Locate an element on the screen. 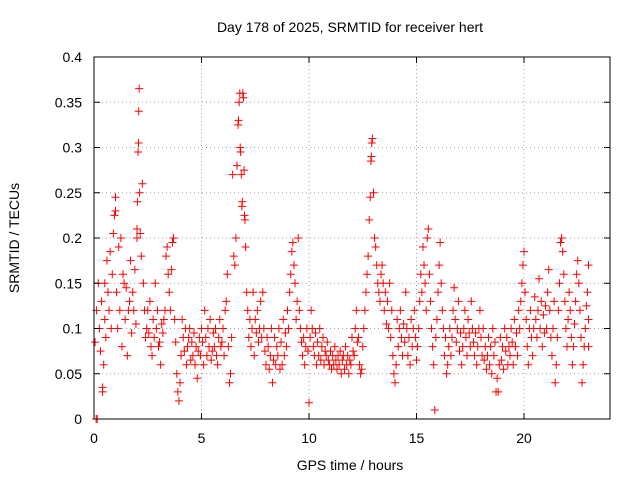 The width and height of the screenshot is (640, 480). x-tick-label: 0 is located at coordinates (94, 438).